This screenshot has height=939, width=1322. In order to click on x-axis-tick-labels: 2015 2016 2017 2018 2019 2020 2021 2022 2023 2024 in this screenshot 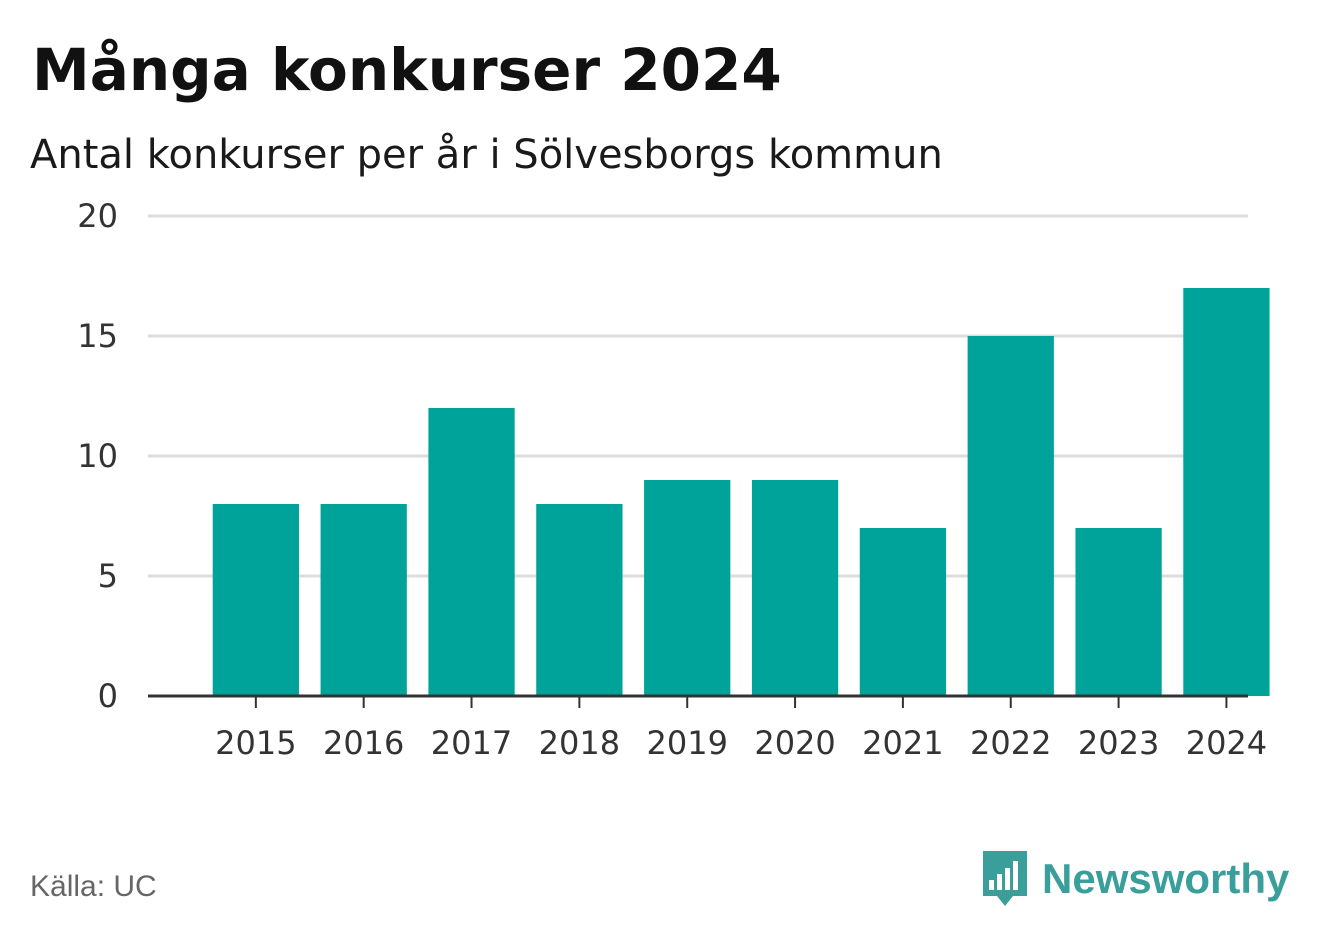, I will do `click(707, 728)`.